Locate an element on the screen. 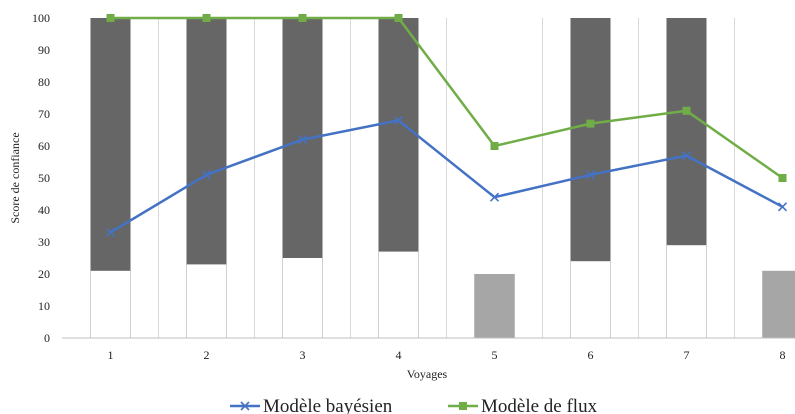  legend-marker-flux is located at coordinates (463, 406).